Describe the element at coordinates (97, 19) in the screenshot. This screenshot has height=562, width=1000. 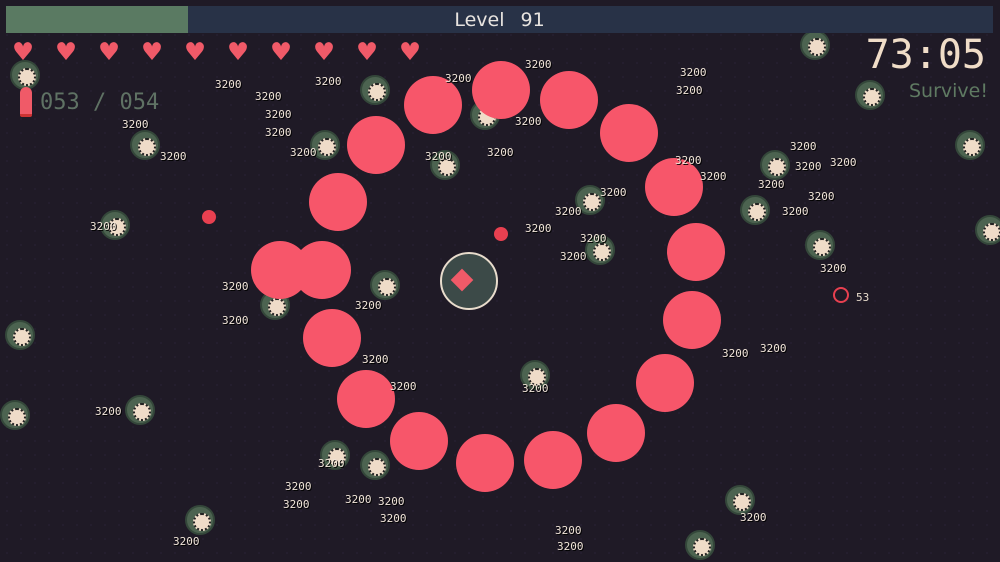
I see `xp-fill` at that location.